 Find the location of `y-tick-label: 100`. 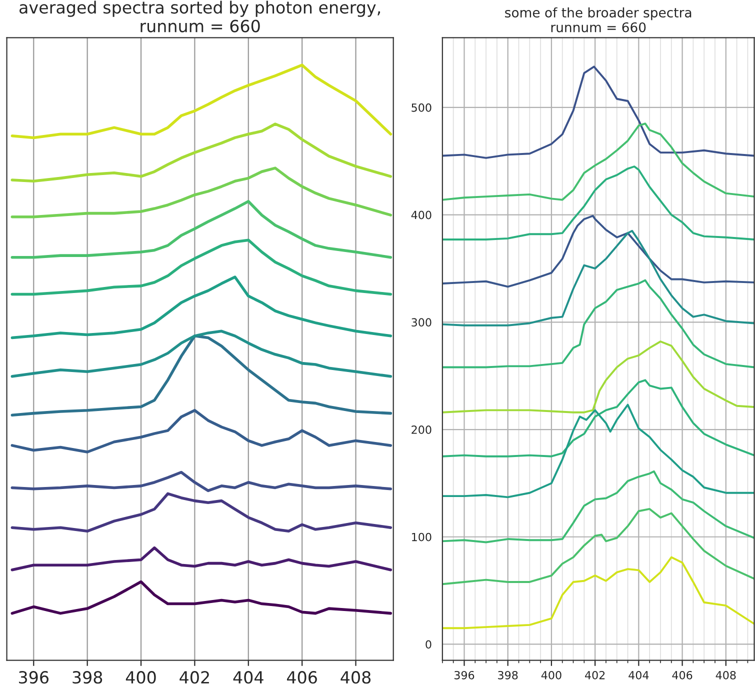

y-tick-label: 100 is located at coordinates (422, 537).